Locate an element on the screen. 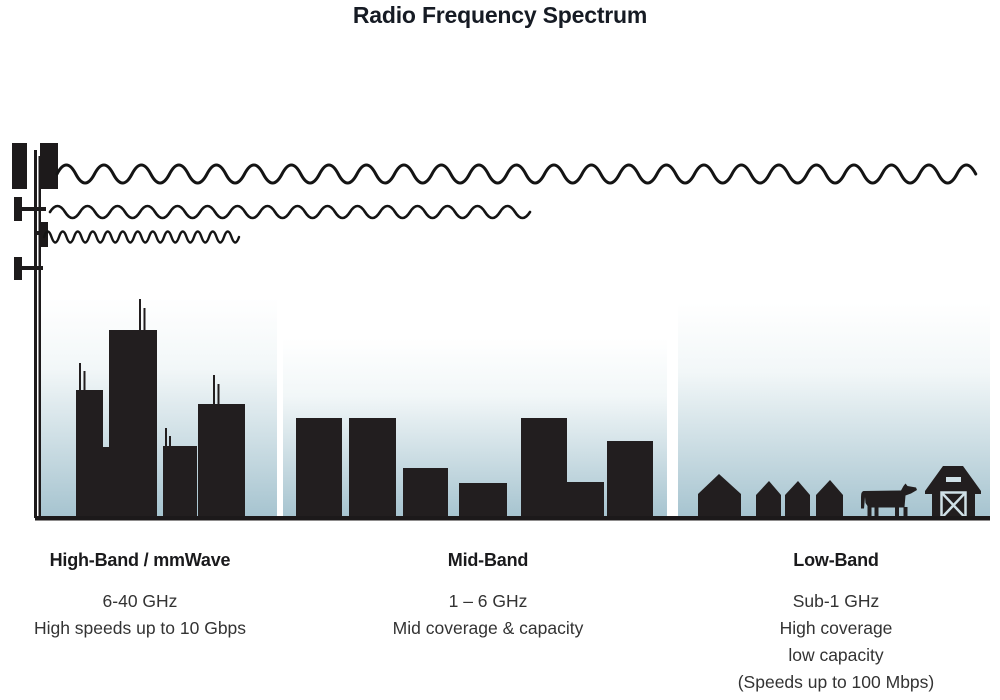  radio-waves is located at coordinates (510, 203).